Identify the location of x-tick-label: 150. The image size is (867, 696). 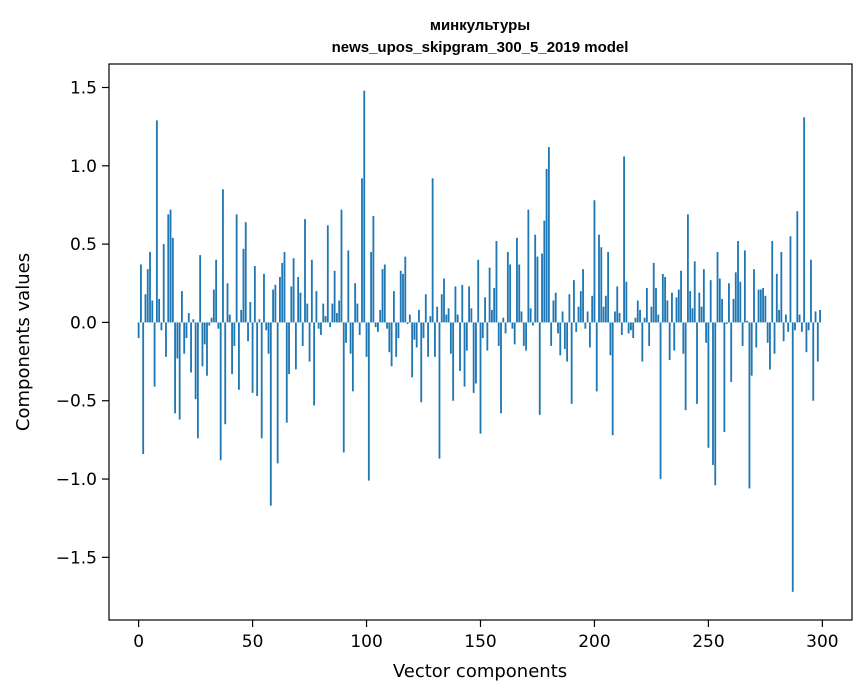
(480, 642).